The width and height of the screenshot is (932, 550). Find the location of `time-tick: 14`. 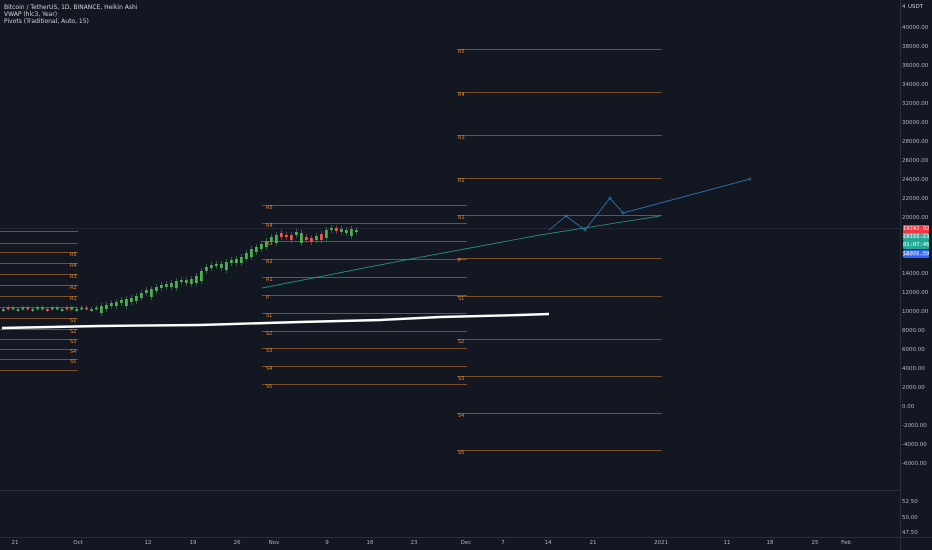

time-tick: 14 is located at coordinates (548, 543).